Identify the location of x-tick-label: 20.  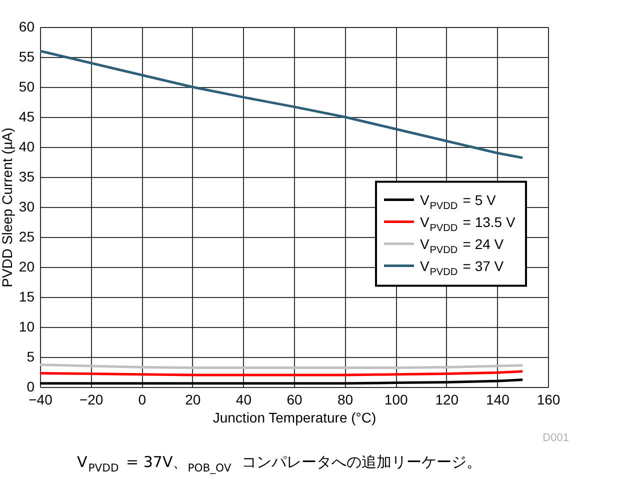
(193, 400).